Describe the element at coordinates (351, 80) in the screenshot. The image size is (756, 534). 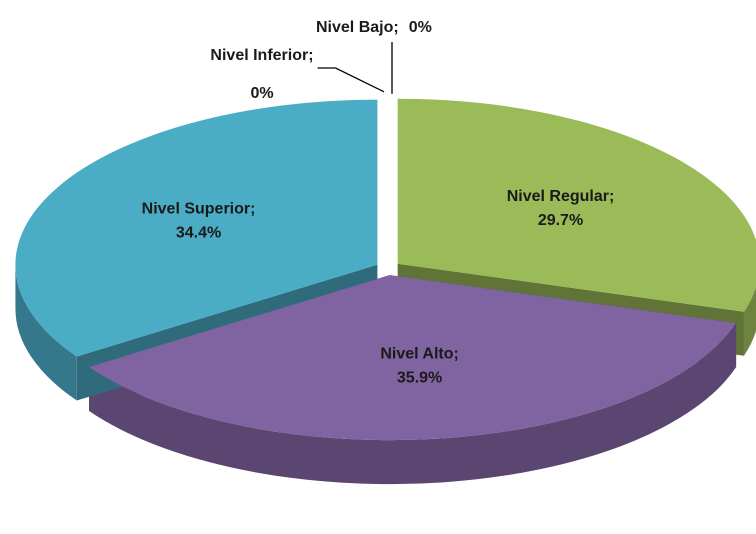
I see `leader-line` at that location.